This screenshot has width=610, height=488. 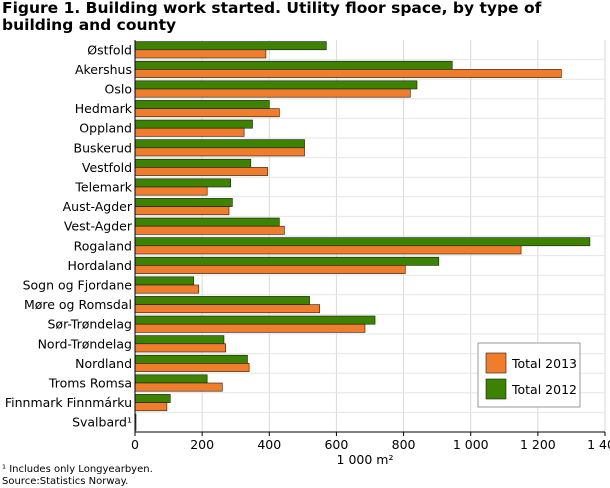 I want to click on bar-total-2012-sogn-og-fjordane, so click(x=164, y=281).